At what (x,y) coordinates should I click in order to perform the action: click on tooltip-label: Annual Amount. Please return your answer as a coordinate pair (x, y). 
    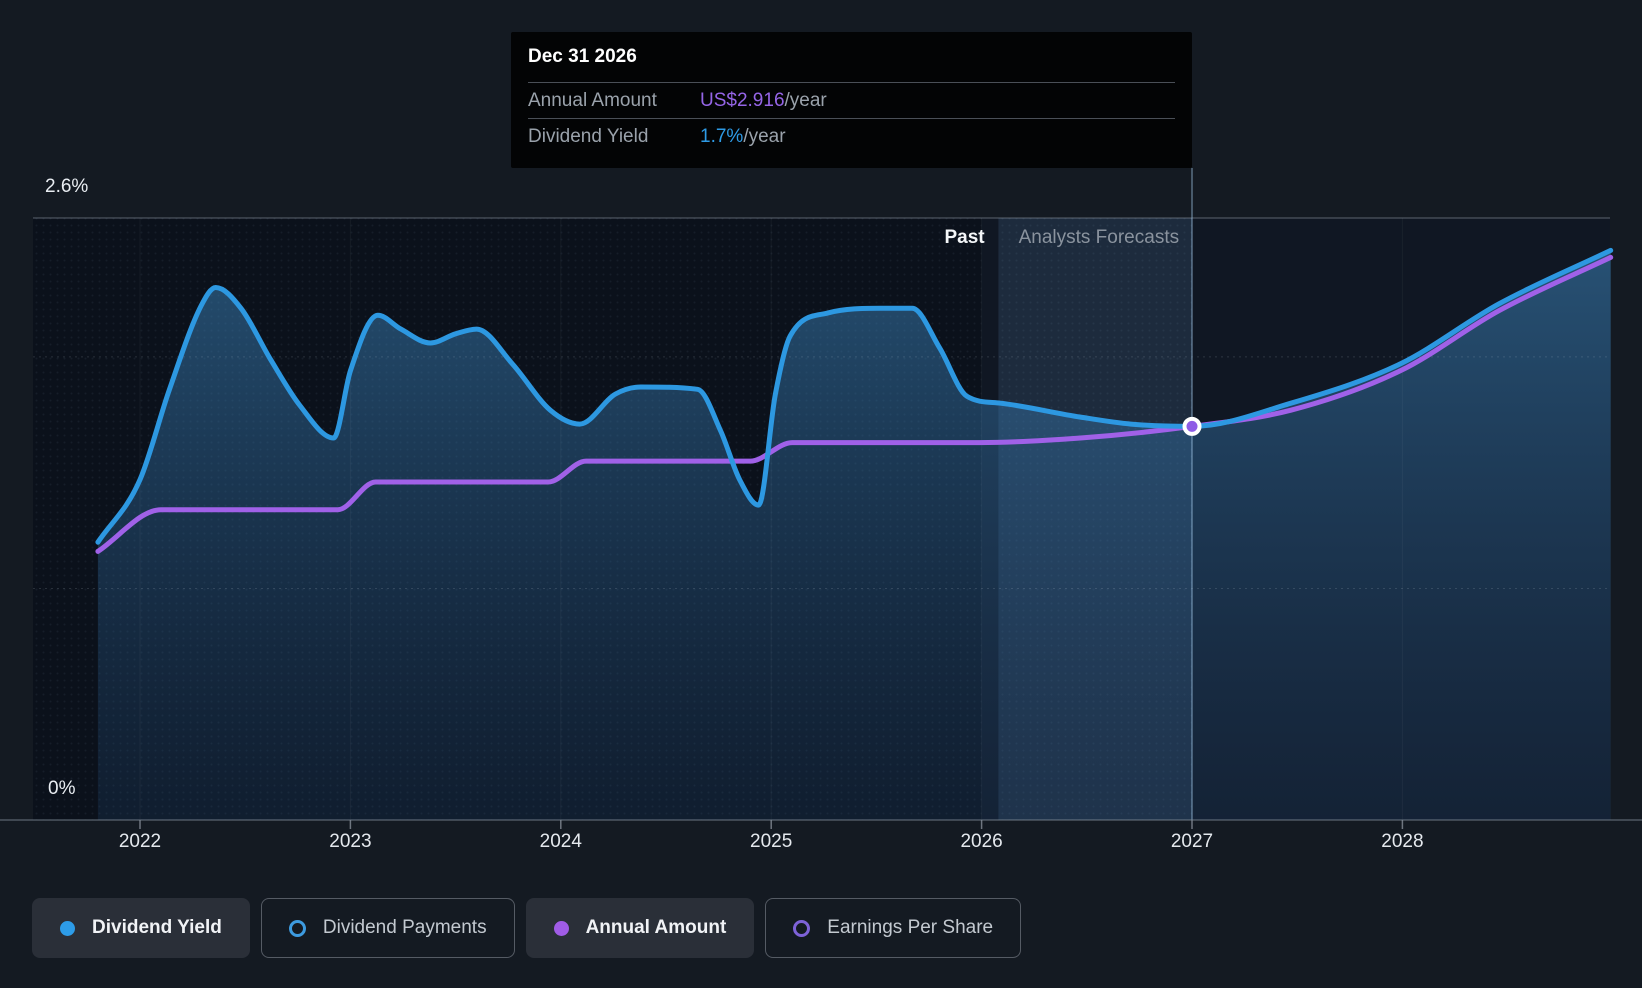
    Looking at the image, I should click on (592, 100).